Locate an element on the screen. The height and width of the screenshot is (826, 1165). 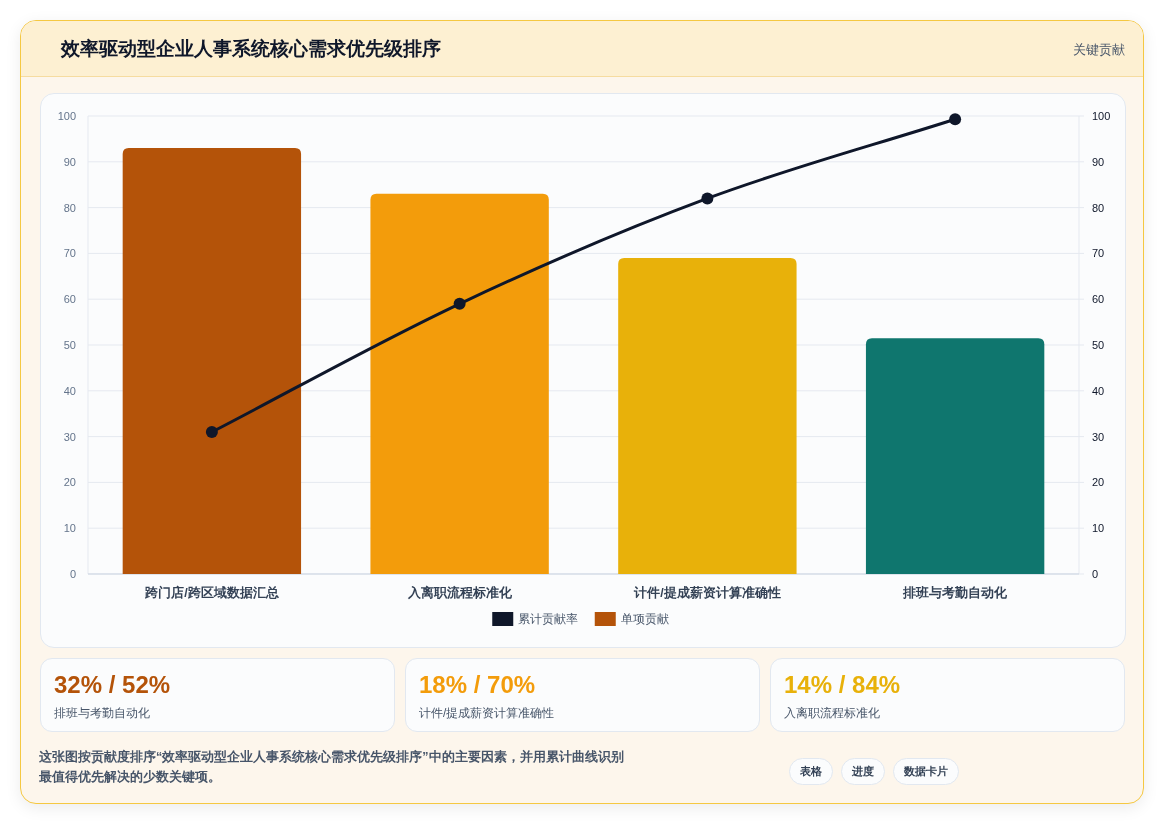
y-tick-label: 10 is located at coordinates (69, 528).